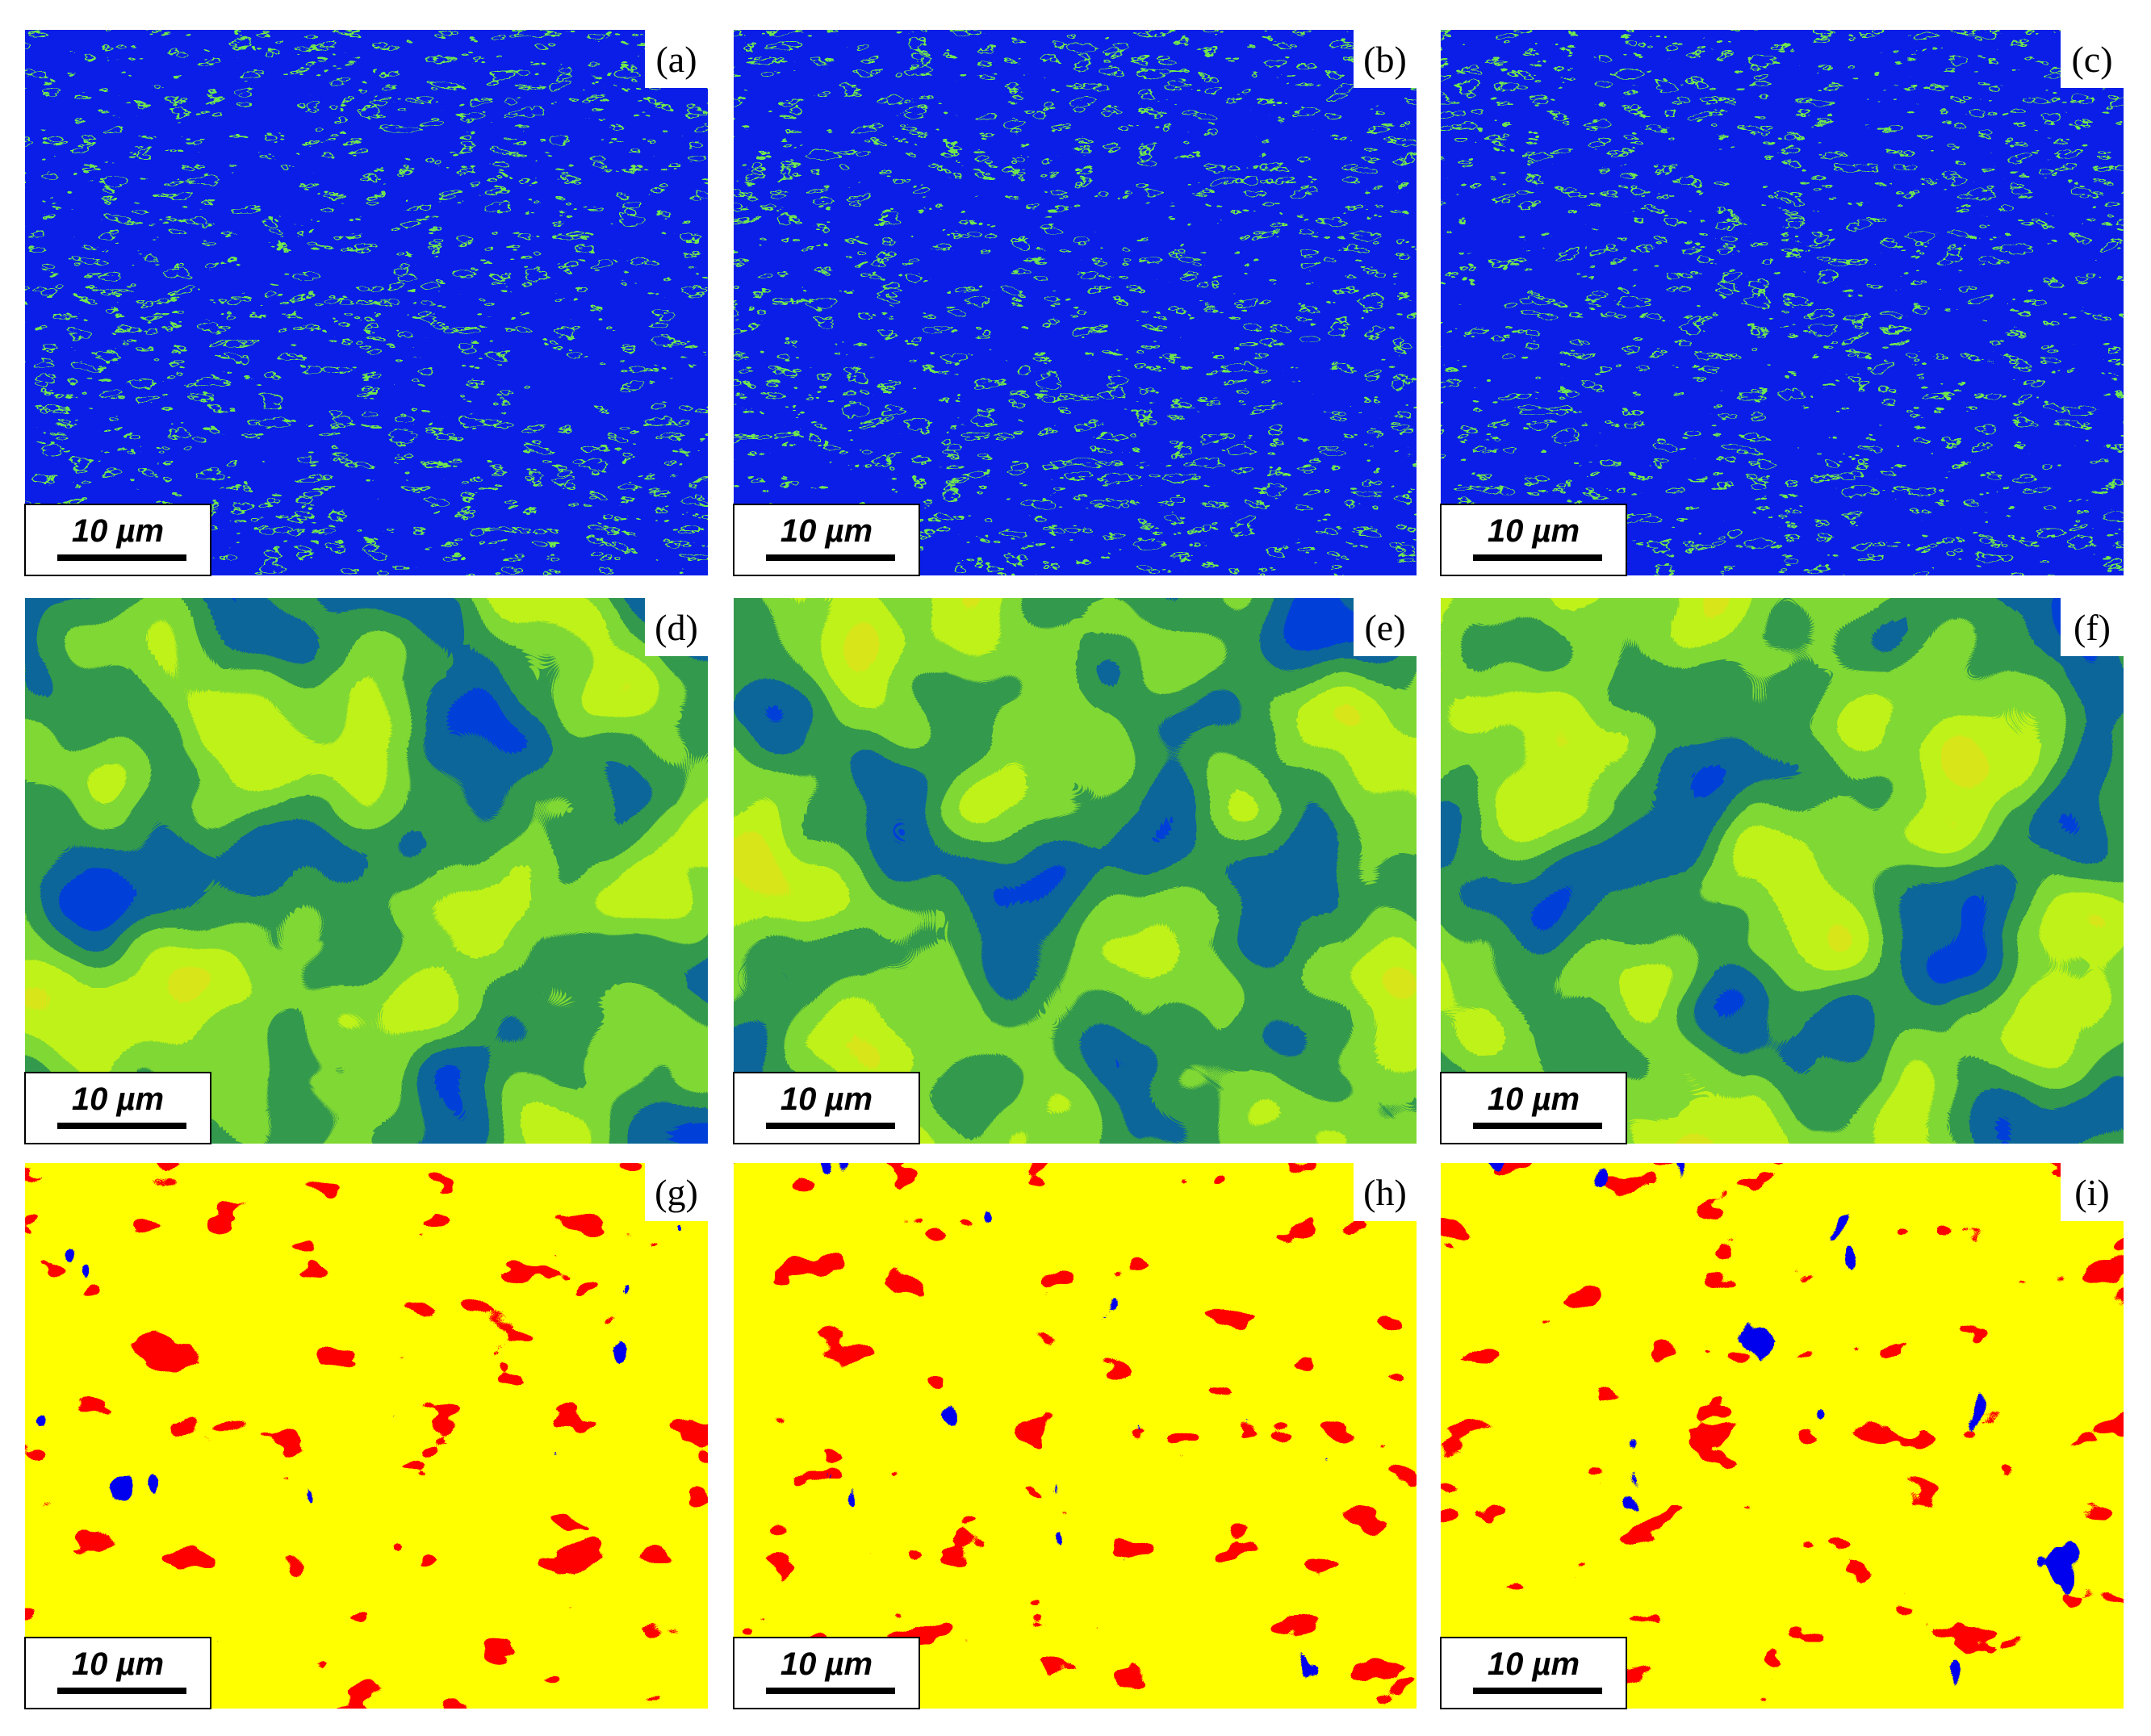  I want to click on panel-label: (a), so click(676, 60).